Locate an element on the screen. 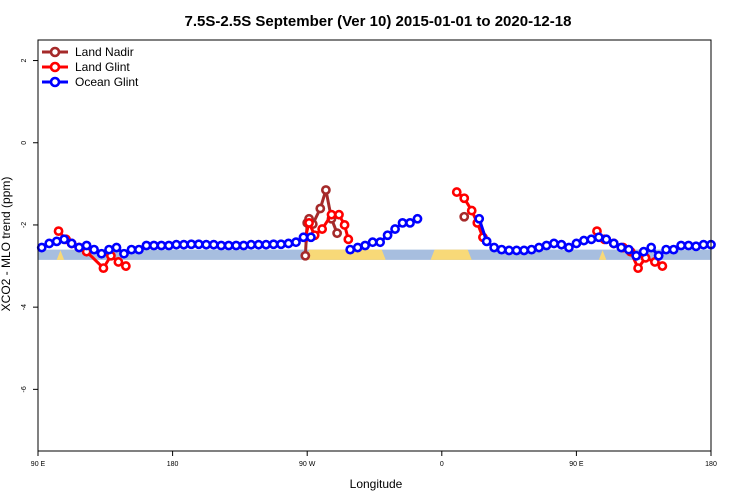 The height and width of the screenshot is (500, 750). series-ocean-glint is located at coordinates (376, 237).